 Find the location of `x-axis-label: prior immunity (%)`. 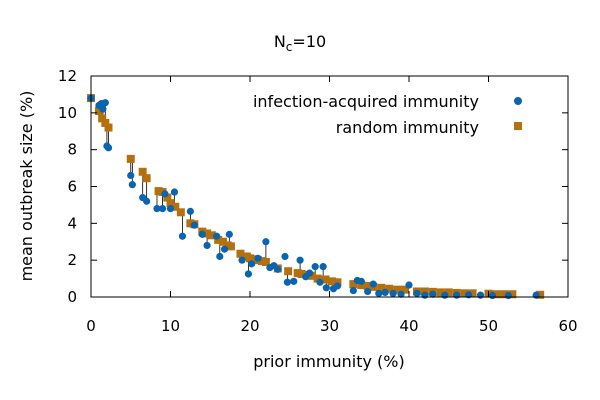

x-axis-label: prior immunity (%) is located at coordinates (329, 361).